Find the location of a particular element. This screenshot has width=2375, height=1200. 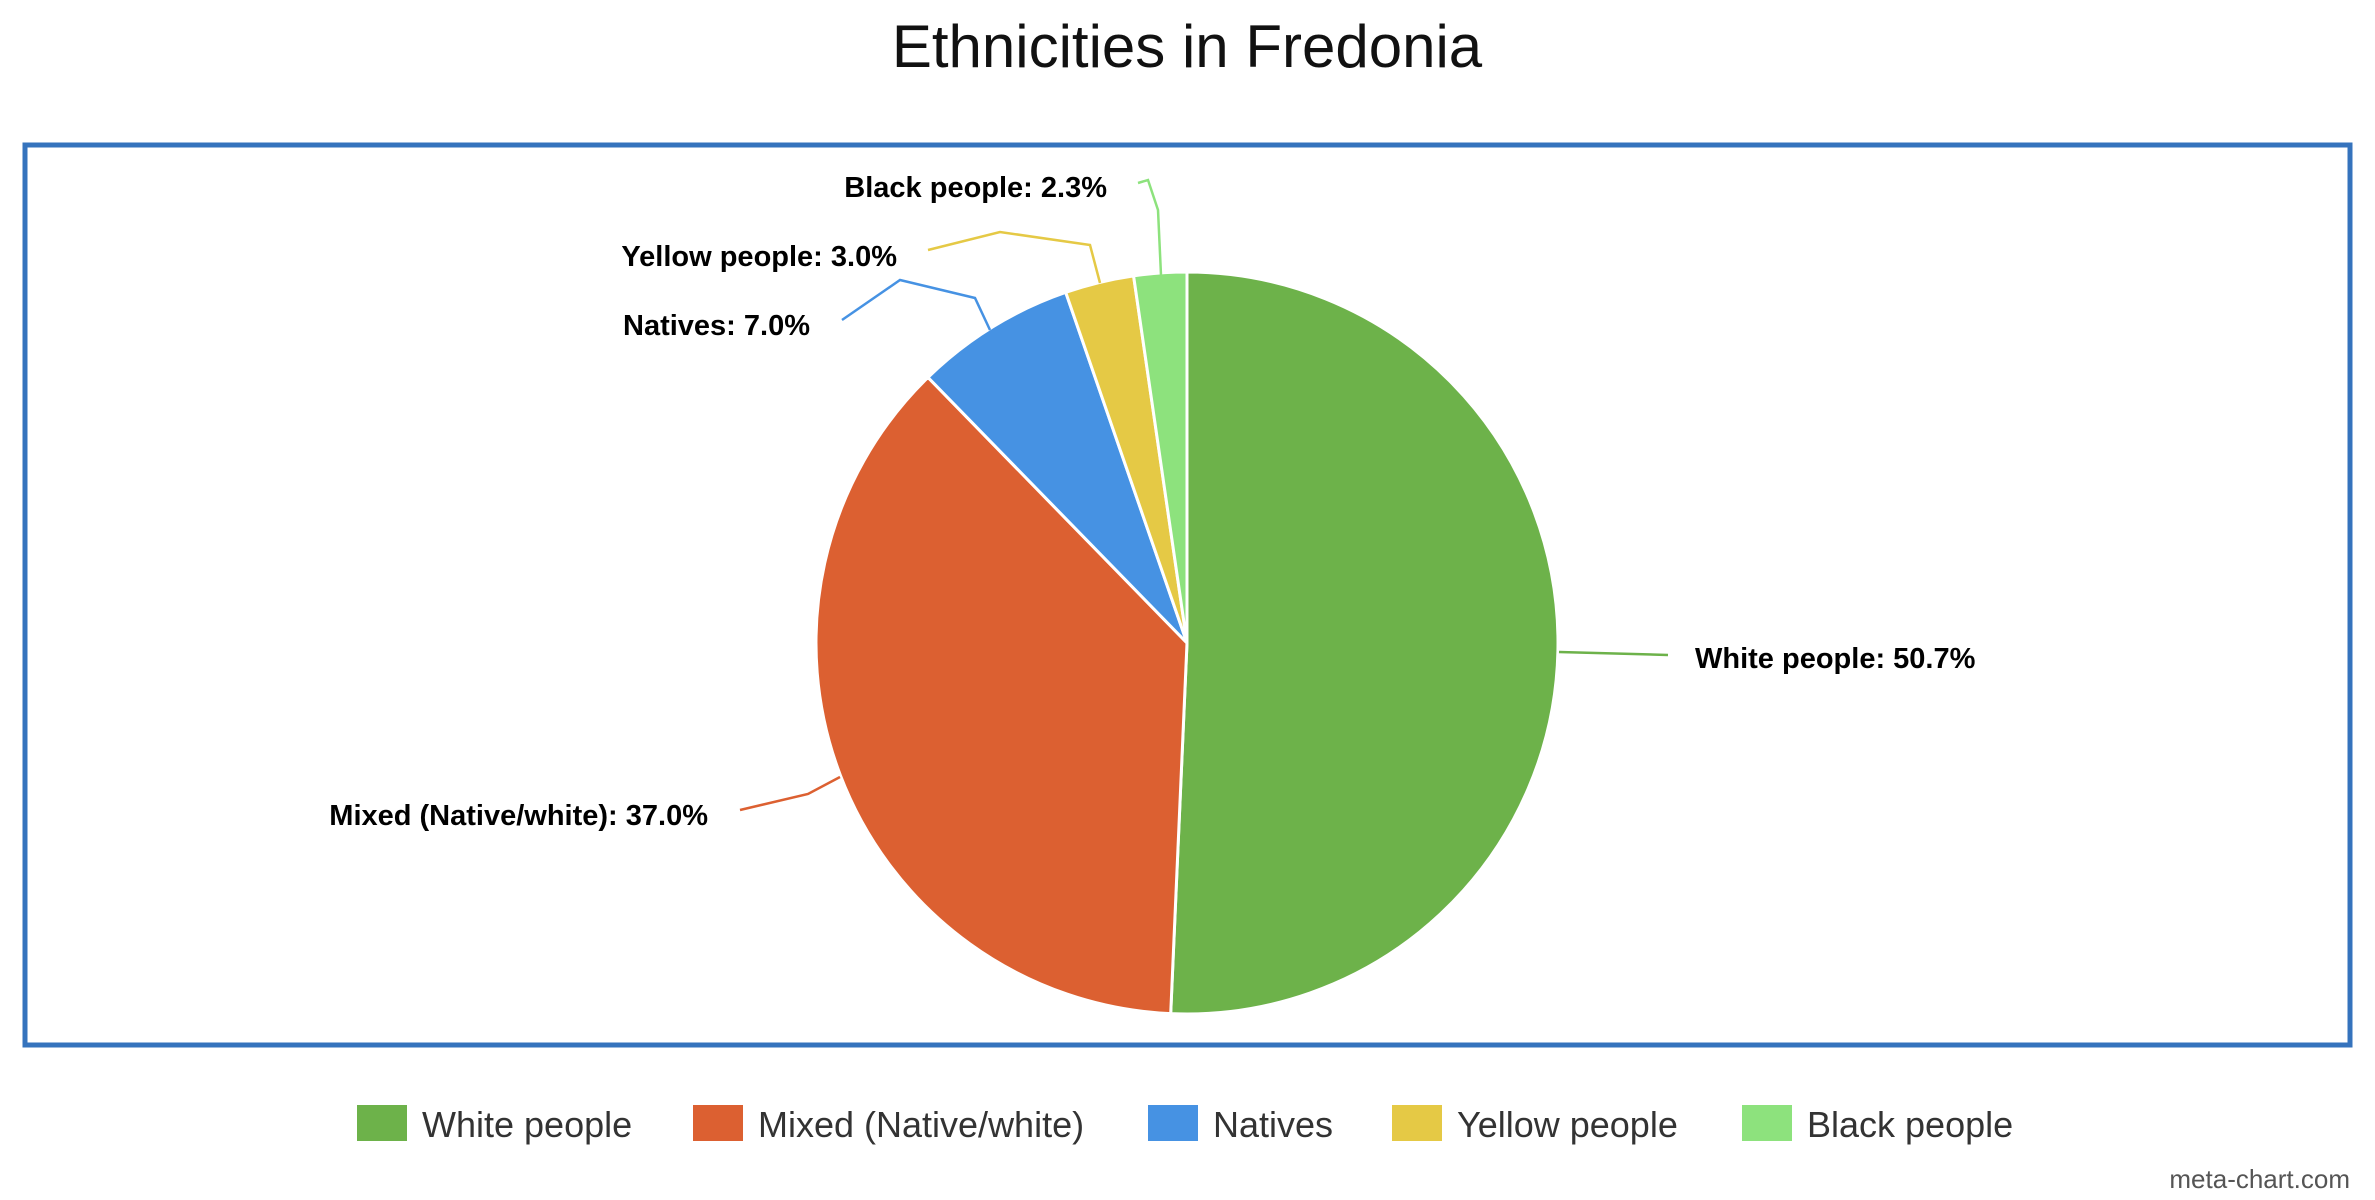

credit-text: meta-chart.com is located at coordinates (2259, 1179).